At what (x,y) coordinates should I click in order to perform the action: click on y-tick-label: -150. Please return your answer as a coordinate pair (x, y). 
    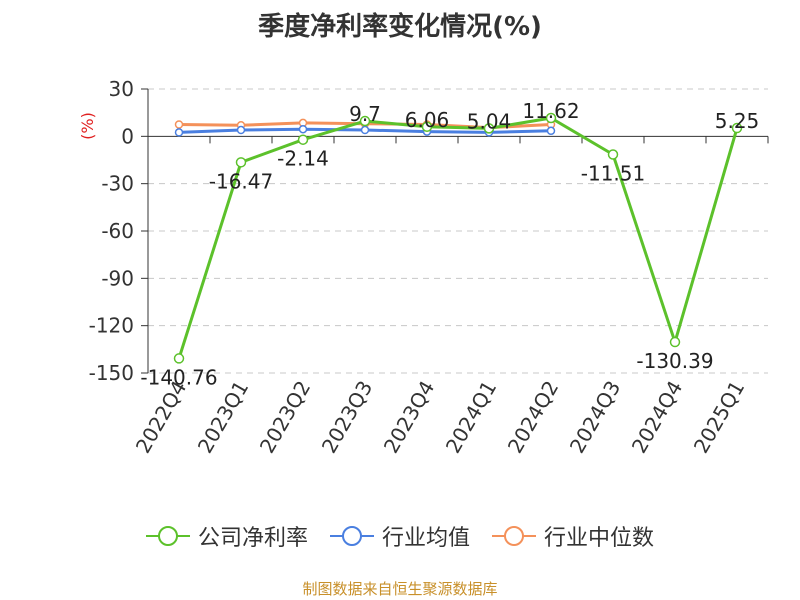
    Looking at the image, I should click on (111, 373).